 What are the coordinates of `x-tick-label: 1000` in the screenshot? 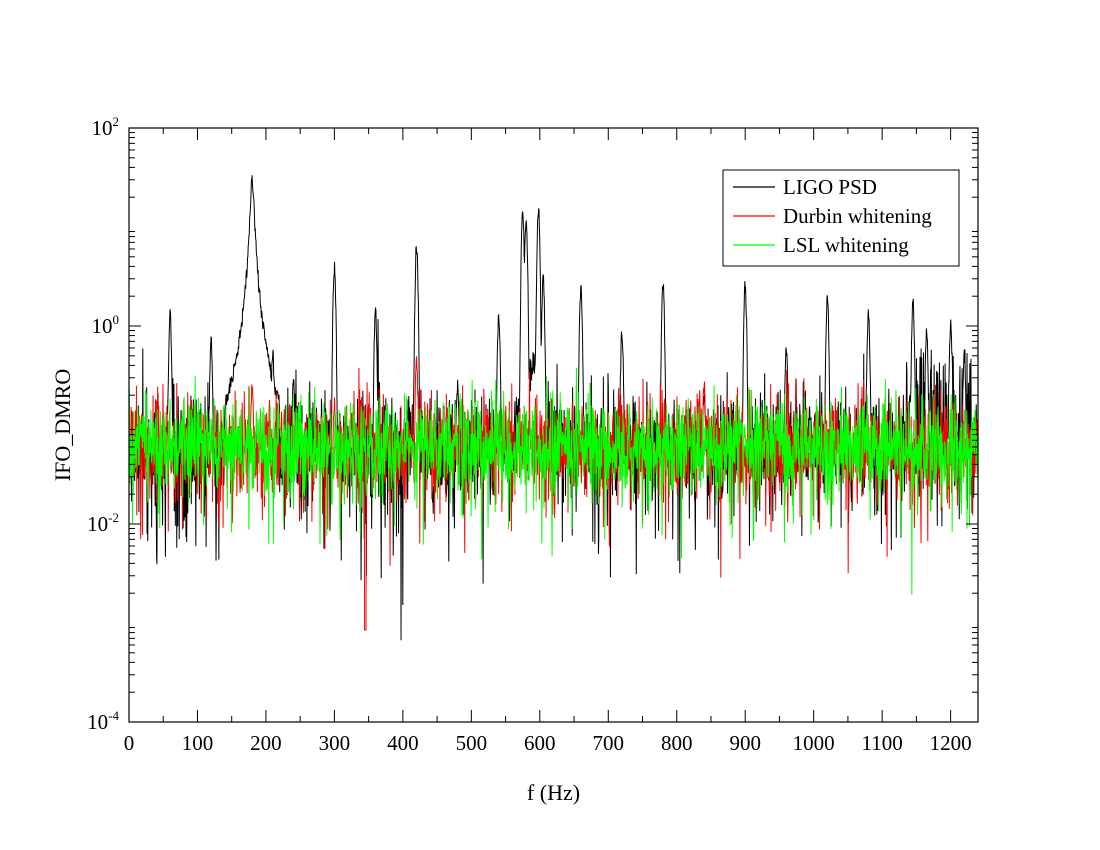 It's located at (814, 743).